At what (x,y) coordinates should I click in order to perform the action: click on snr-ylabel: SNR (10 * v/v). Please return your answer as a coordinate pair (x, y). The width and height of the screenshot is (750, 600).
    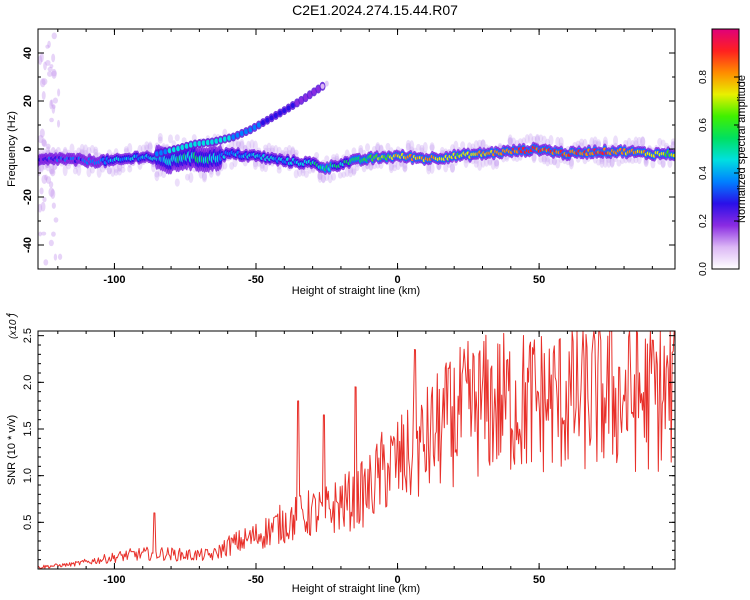
    Looking at the image, I should click on (12, 450).